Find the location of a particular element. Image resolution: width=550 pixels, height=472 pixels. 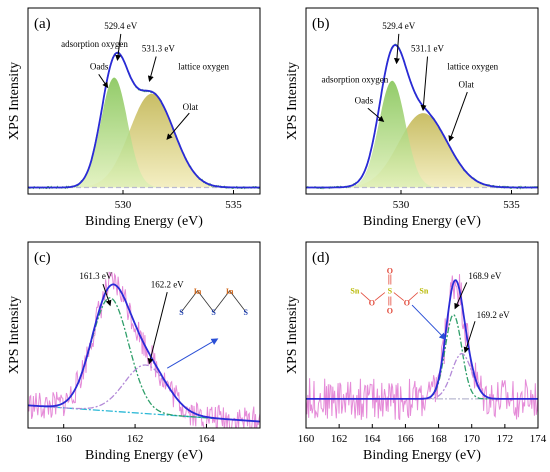

annotation-label: 531.3 eV is located at coordinates (158, 49).